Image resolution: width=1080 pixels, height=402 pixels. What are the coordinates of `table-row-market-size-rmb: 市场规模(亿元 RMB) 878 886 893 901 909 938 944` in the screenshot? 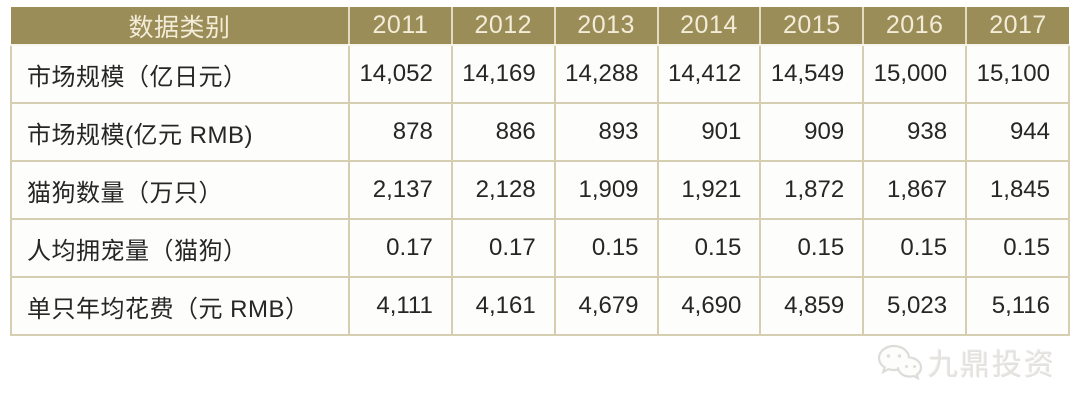 It's located at (540, 132).